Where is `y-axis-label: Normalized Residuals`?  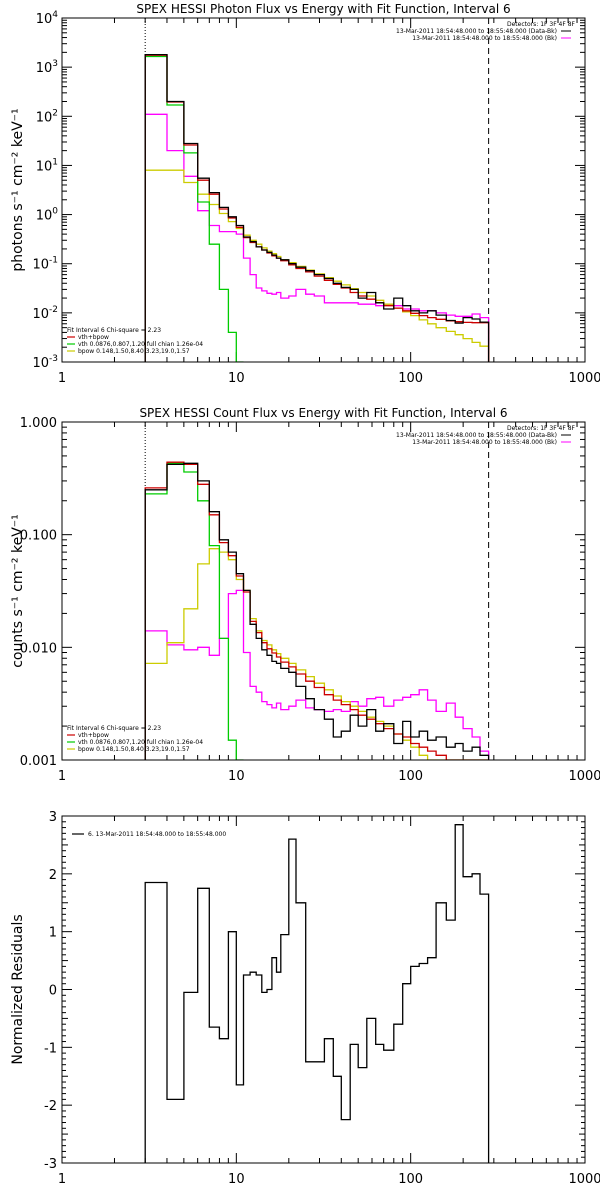
y-axis-label: Normalized Residuals is located at coordinates (18, 989).